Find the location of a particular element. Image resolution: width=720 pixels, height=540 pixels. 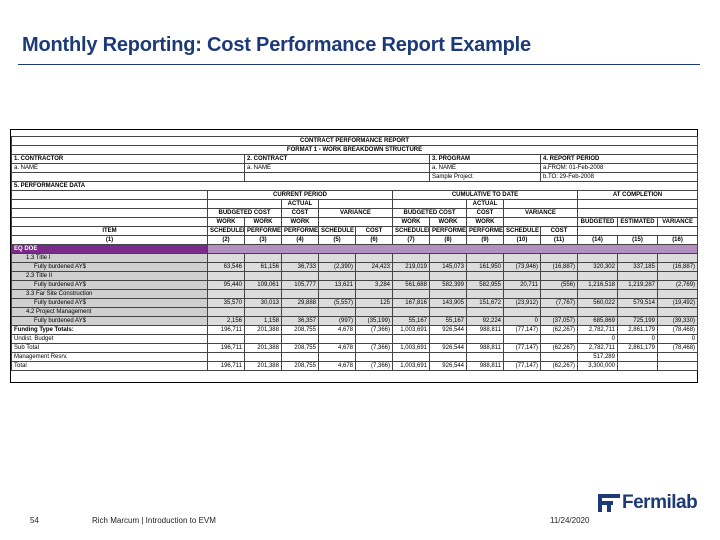

cell-value: (35,199) is located at coordinates (374, 321).